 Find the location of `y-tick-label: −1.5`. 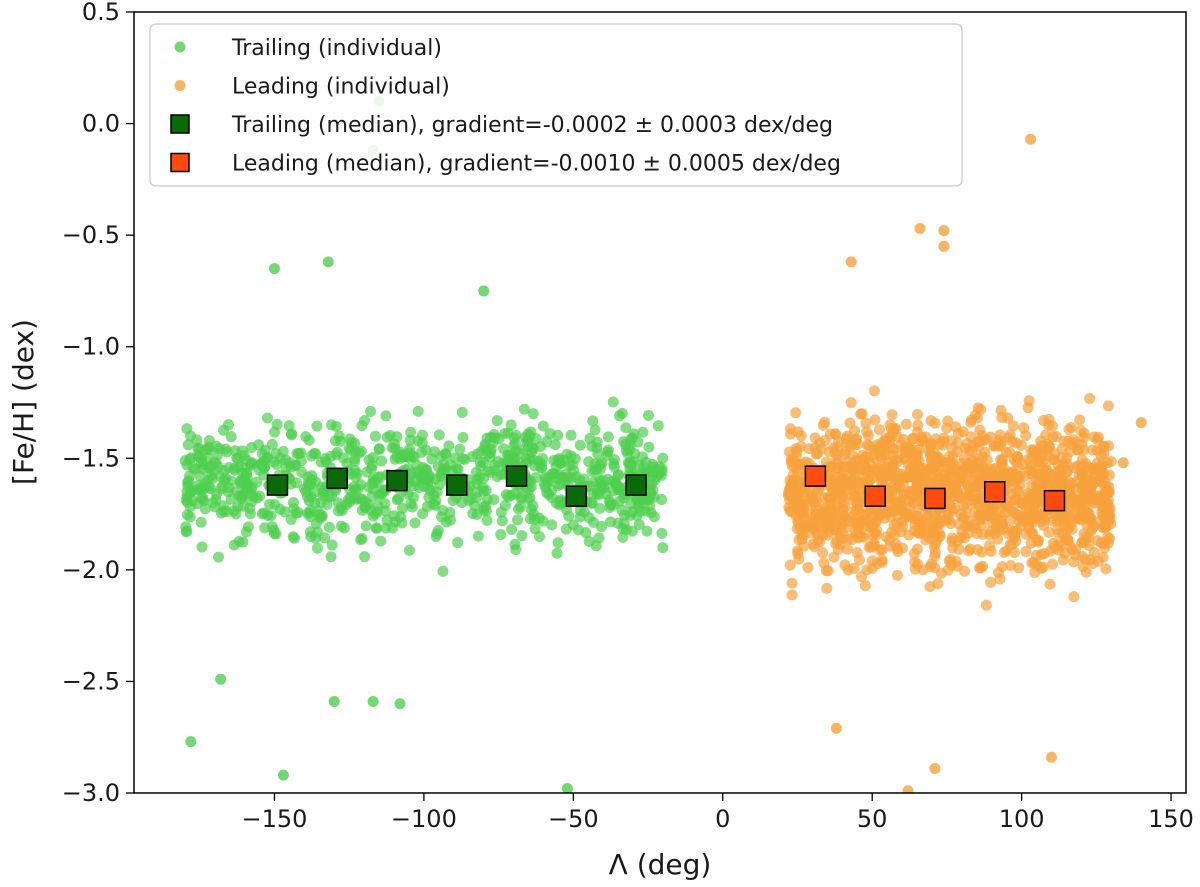

y-tick-label: −1.5 is located at coordinates (91, 458).